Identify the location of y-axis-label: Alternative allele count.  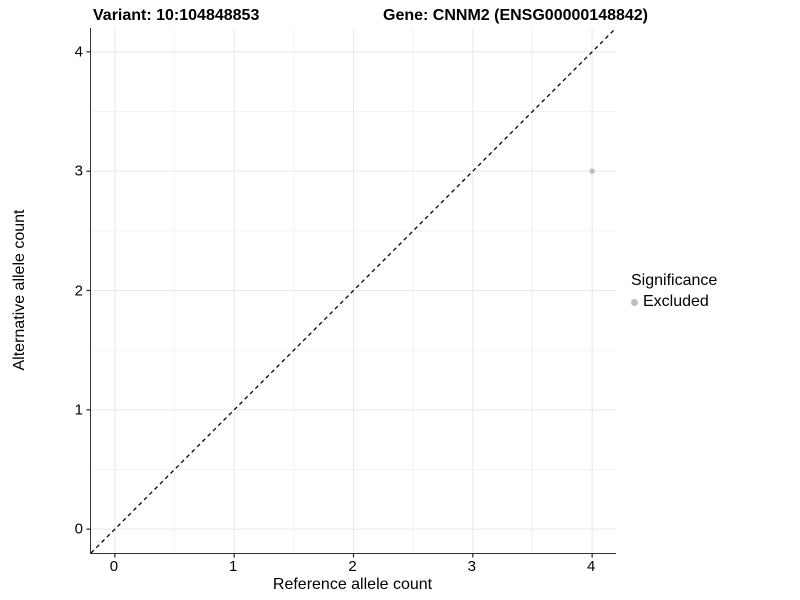
(19, 290).